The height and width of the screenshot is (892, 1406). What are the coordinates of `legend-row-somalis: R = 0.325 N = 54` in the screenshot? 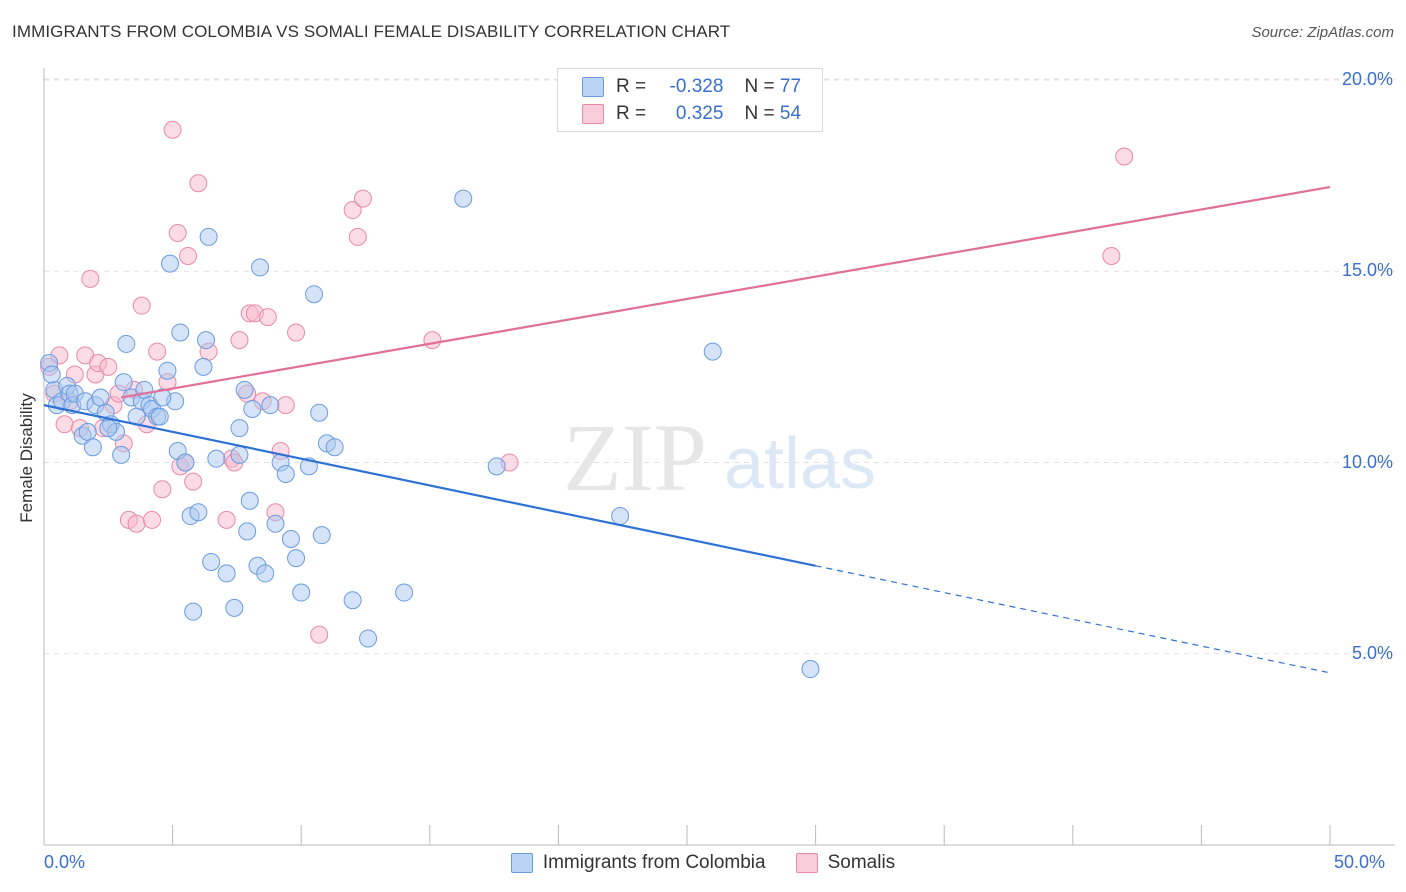 It's located at (691, 114).